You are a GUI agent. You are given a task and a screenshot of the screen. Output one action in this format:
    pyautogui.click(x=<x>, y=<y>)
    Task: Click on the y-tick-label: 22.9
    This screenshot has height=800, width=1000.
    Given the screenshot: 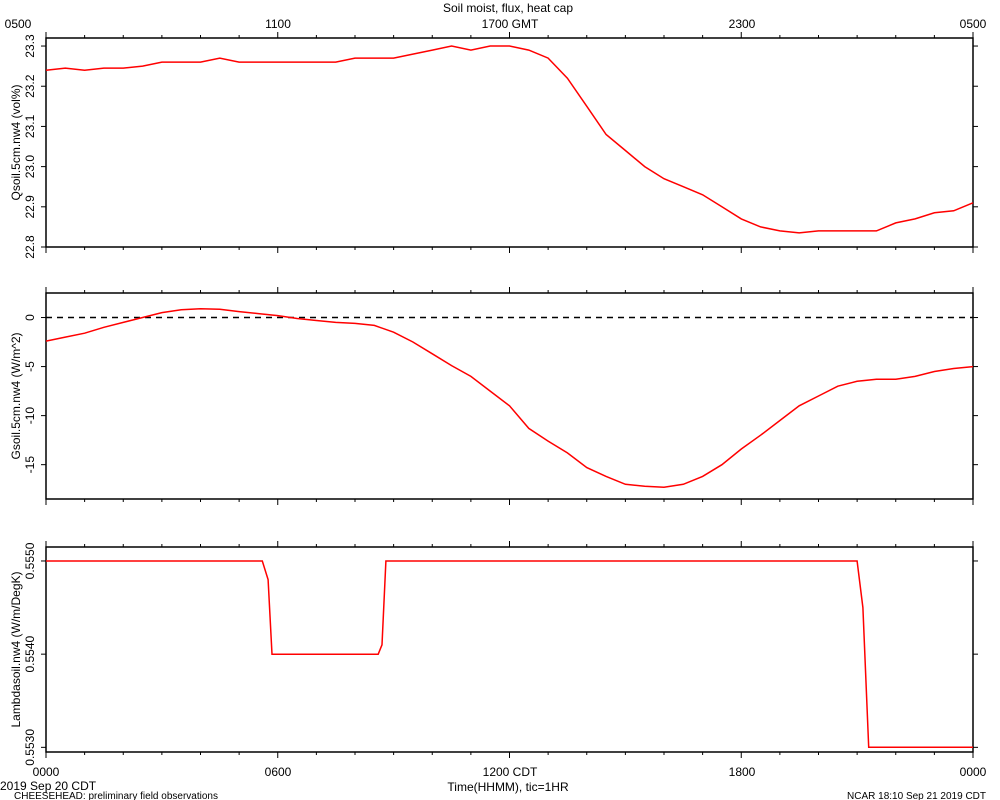 What is the action you would take?
    pyautogui.click(x=30, y=207)
    